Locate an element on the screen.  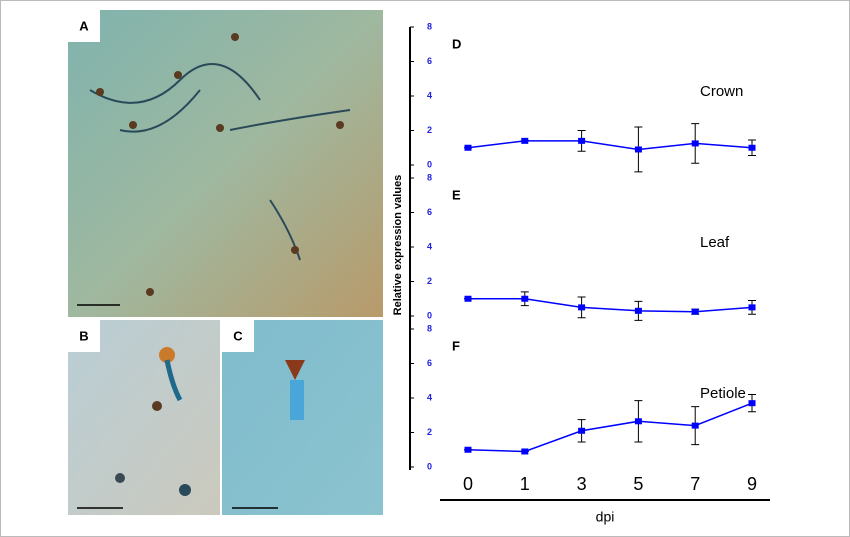
panel-label: B is located at coordinates (83, 335).